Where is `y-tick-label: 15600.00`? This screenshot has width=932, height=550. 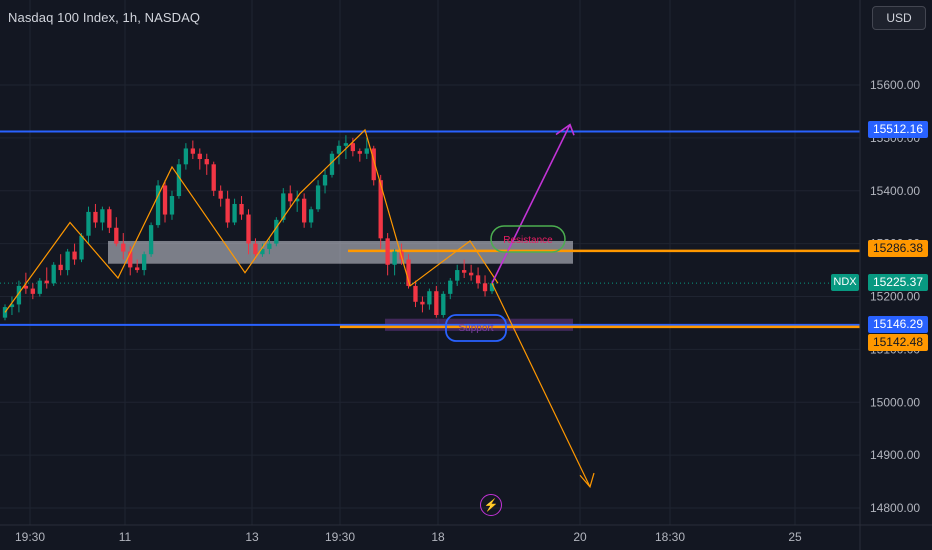 y-tick-label: 15600.00 is located at coordinates (895, 85).